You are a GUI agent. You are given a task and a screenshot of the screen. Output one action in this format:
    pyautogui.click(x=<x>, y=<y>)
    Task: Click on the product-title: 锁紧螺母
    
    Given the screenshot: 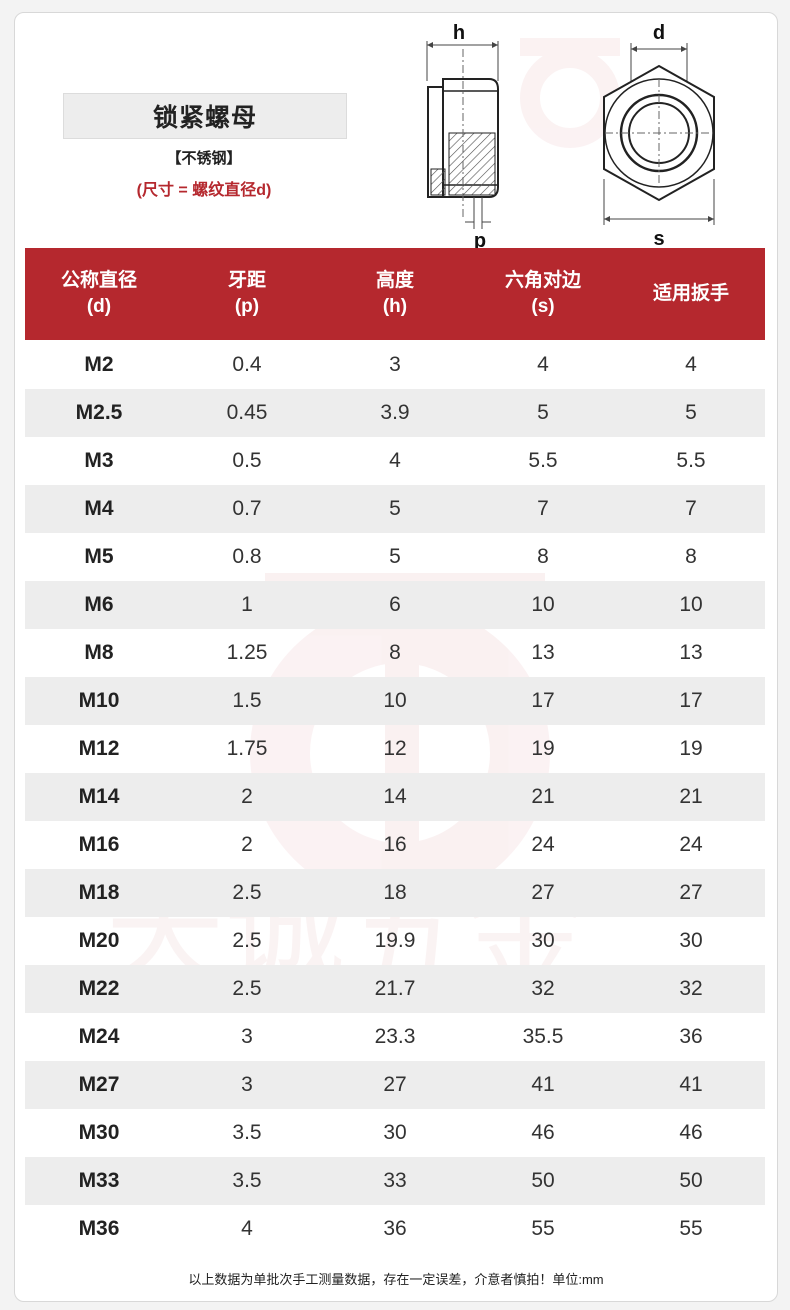 What is the action you would take?
    pyautogui.click(x=205, y=116)
    